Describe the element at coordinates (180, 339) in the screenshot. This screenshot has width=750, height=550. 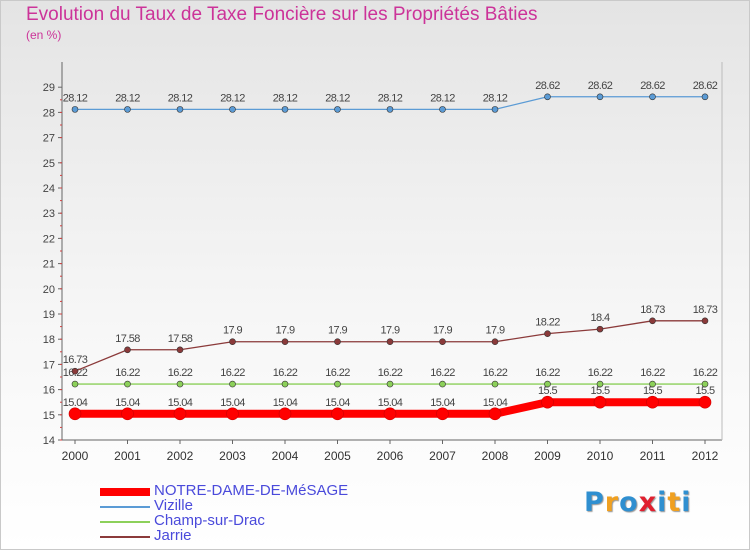
I see `data-label: 17.58` at that location.